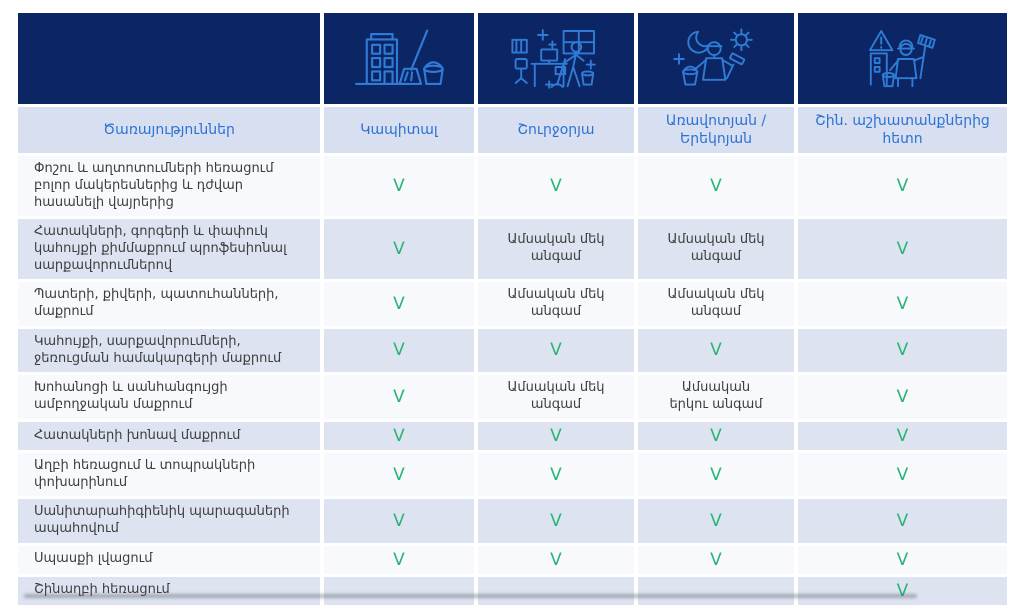  What do you see at coordinates (556, 130) in the screenshot?
I see `column-header-daily: Շուրջօրյա` at bounding box center [556, 130].